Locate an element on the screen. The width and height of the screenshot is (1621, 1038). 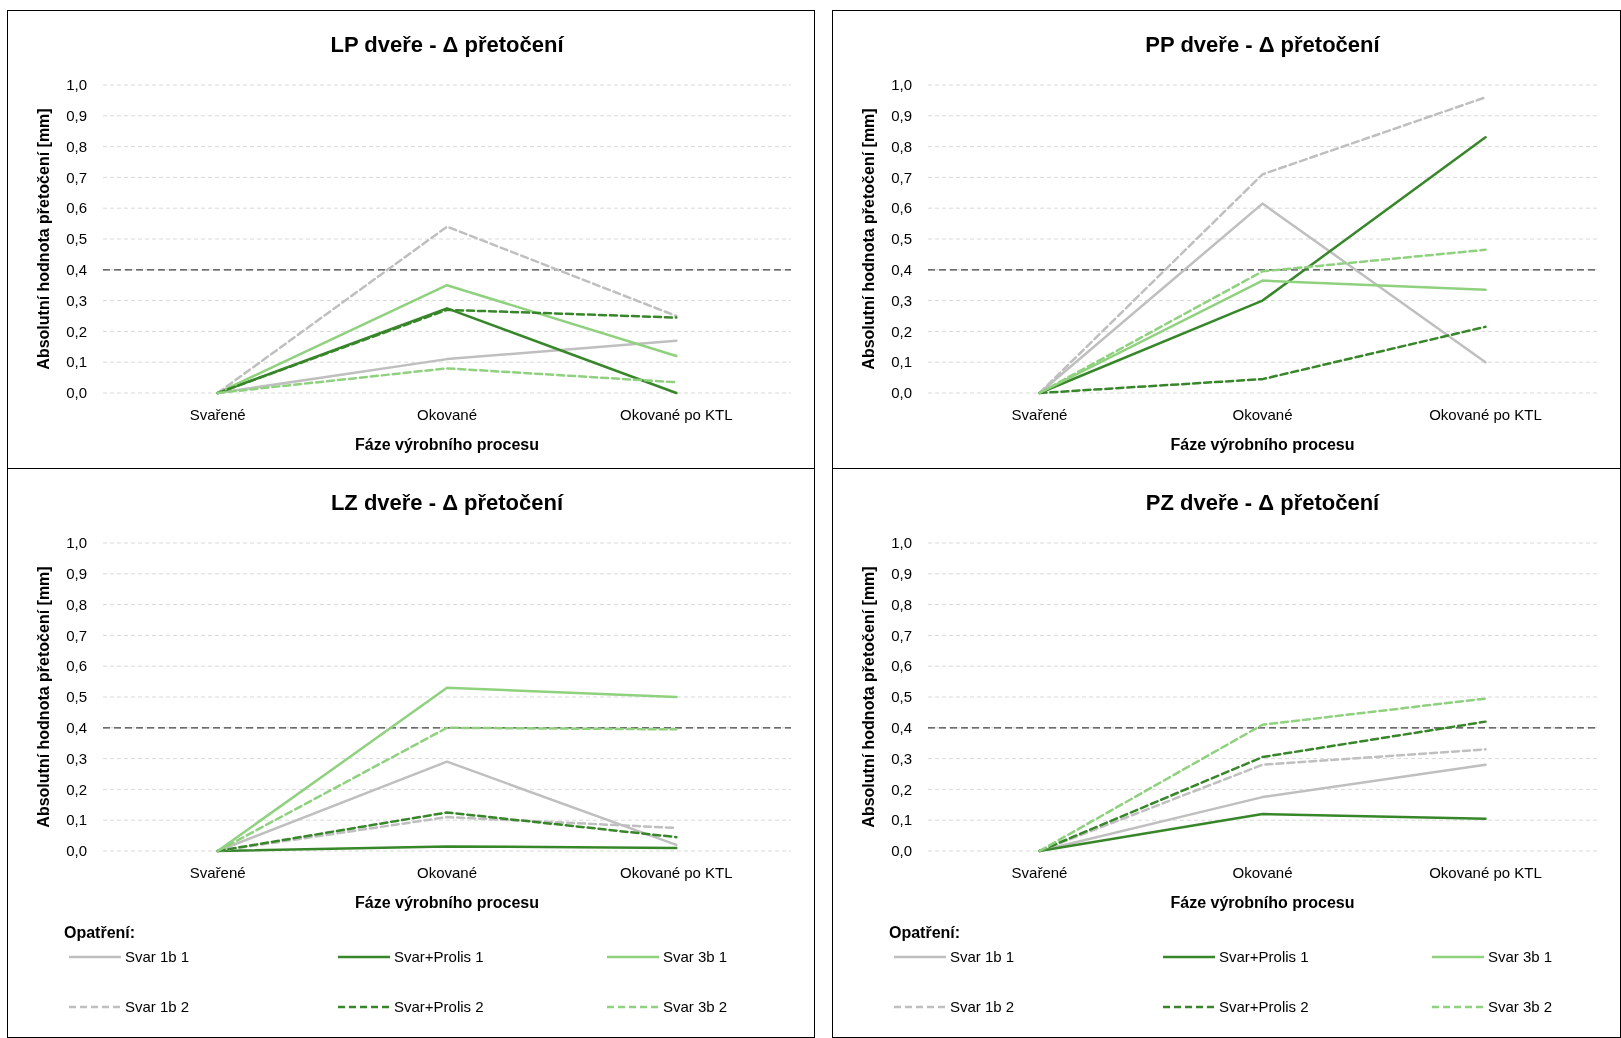
chart-title: LP dveře - Δ přetočení is located at coordinates (447, 44).